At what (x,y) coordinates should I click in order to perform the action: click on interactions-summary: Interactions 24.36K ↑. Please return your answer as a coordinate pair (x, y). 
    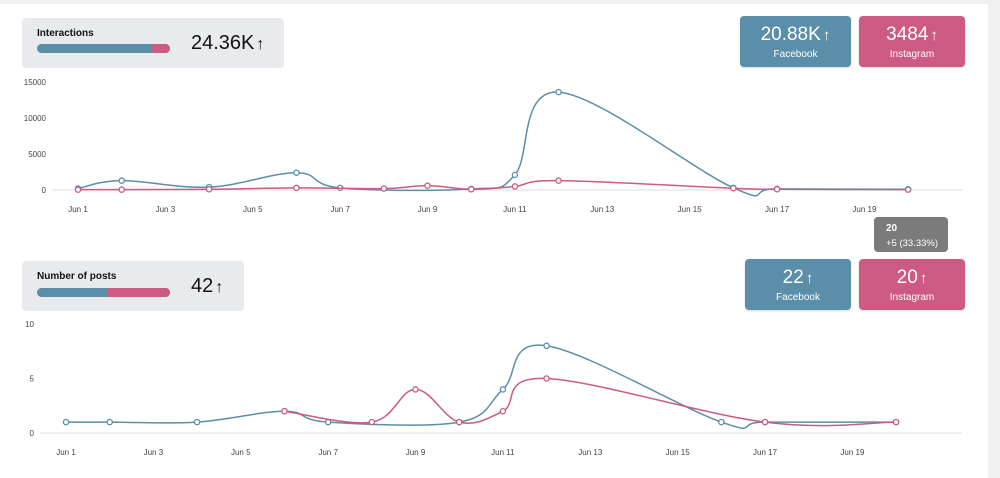
    Looking at the image, I should click on (153, 43).